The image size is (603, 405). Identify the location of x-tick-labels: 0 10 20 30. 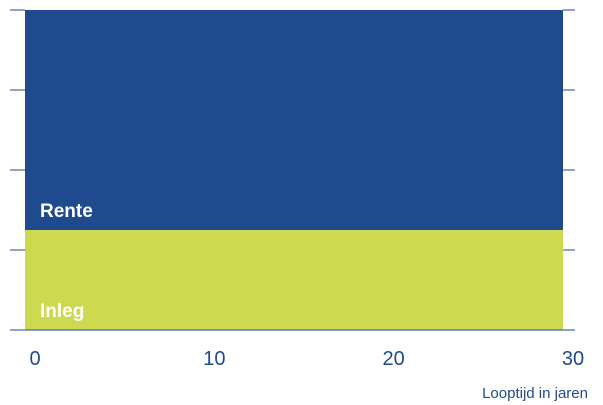
(306, 359).